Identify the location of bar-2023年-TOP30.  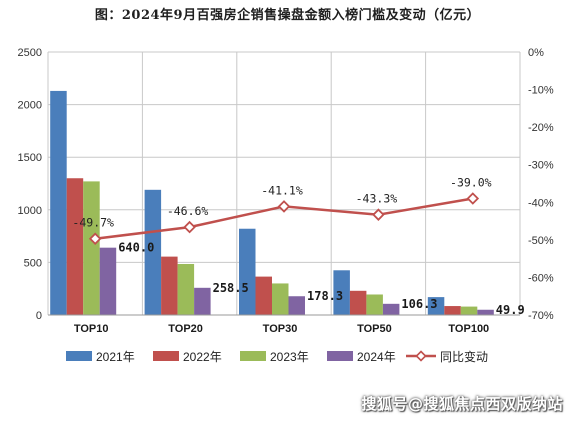
(280, 299).